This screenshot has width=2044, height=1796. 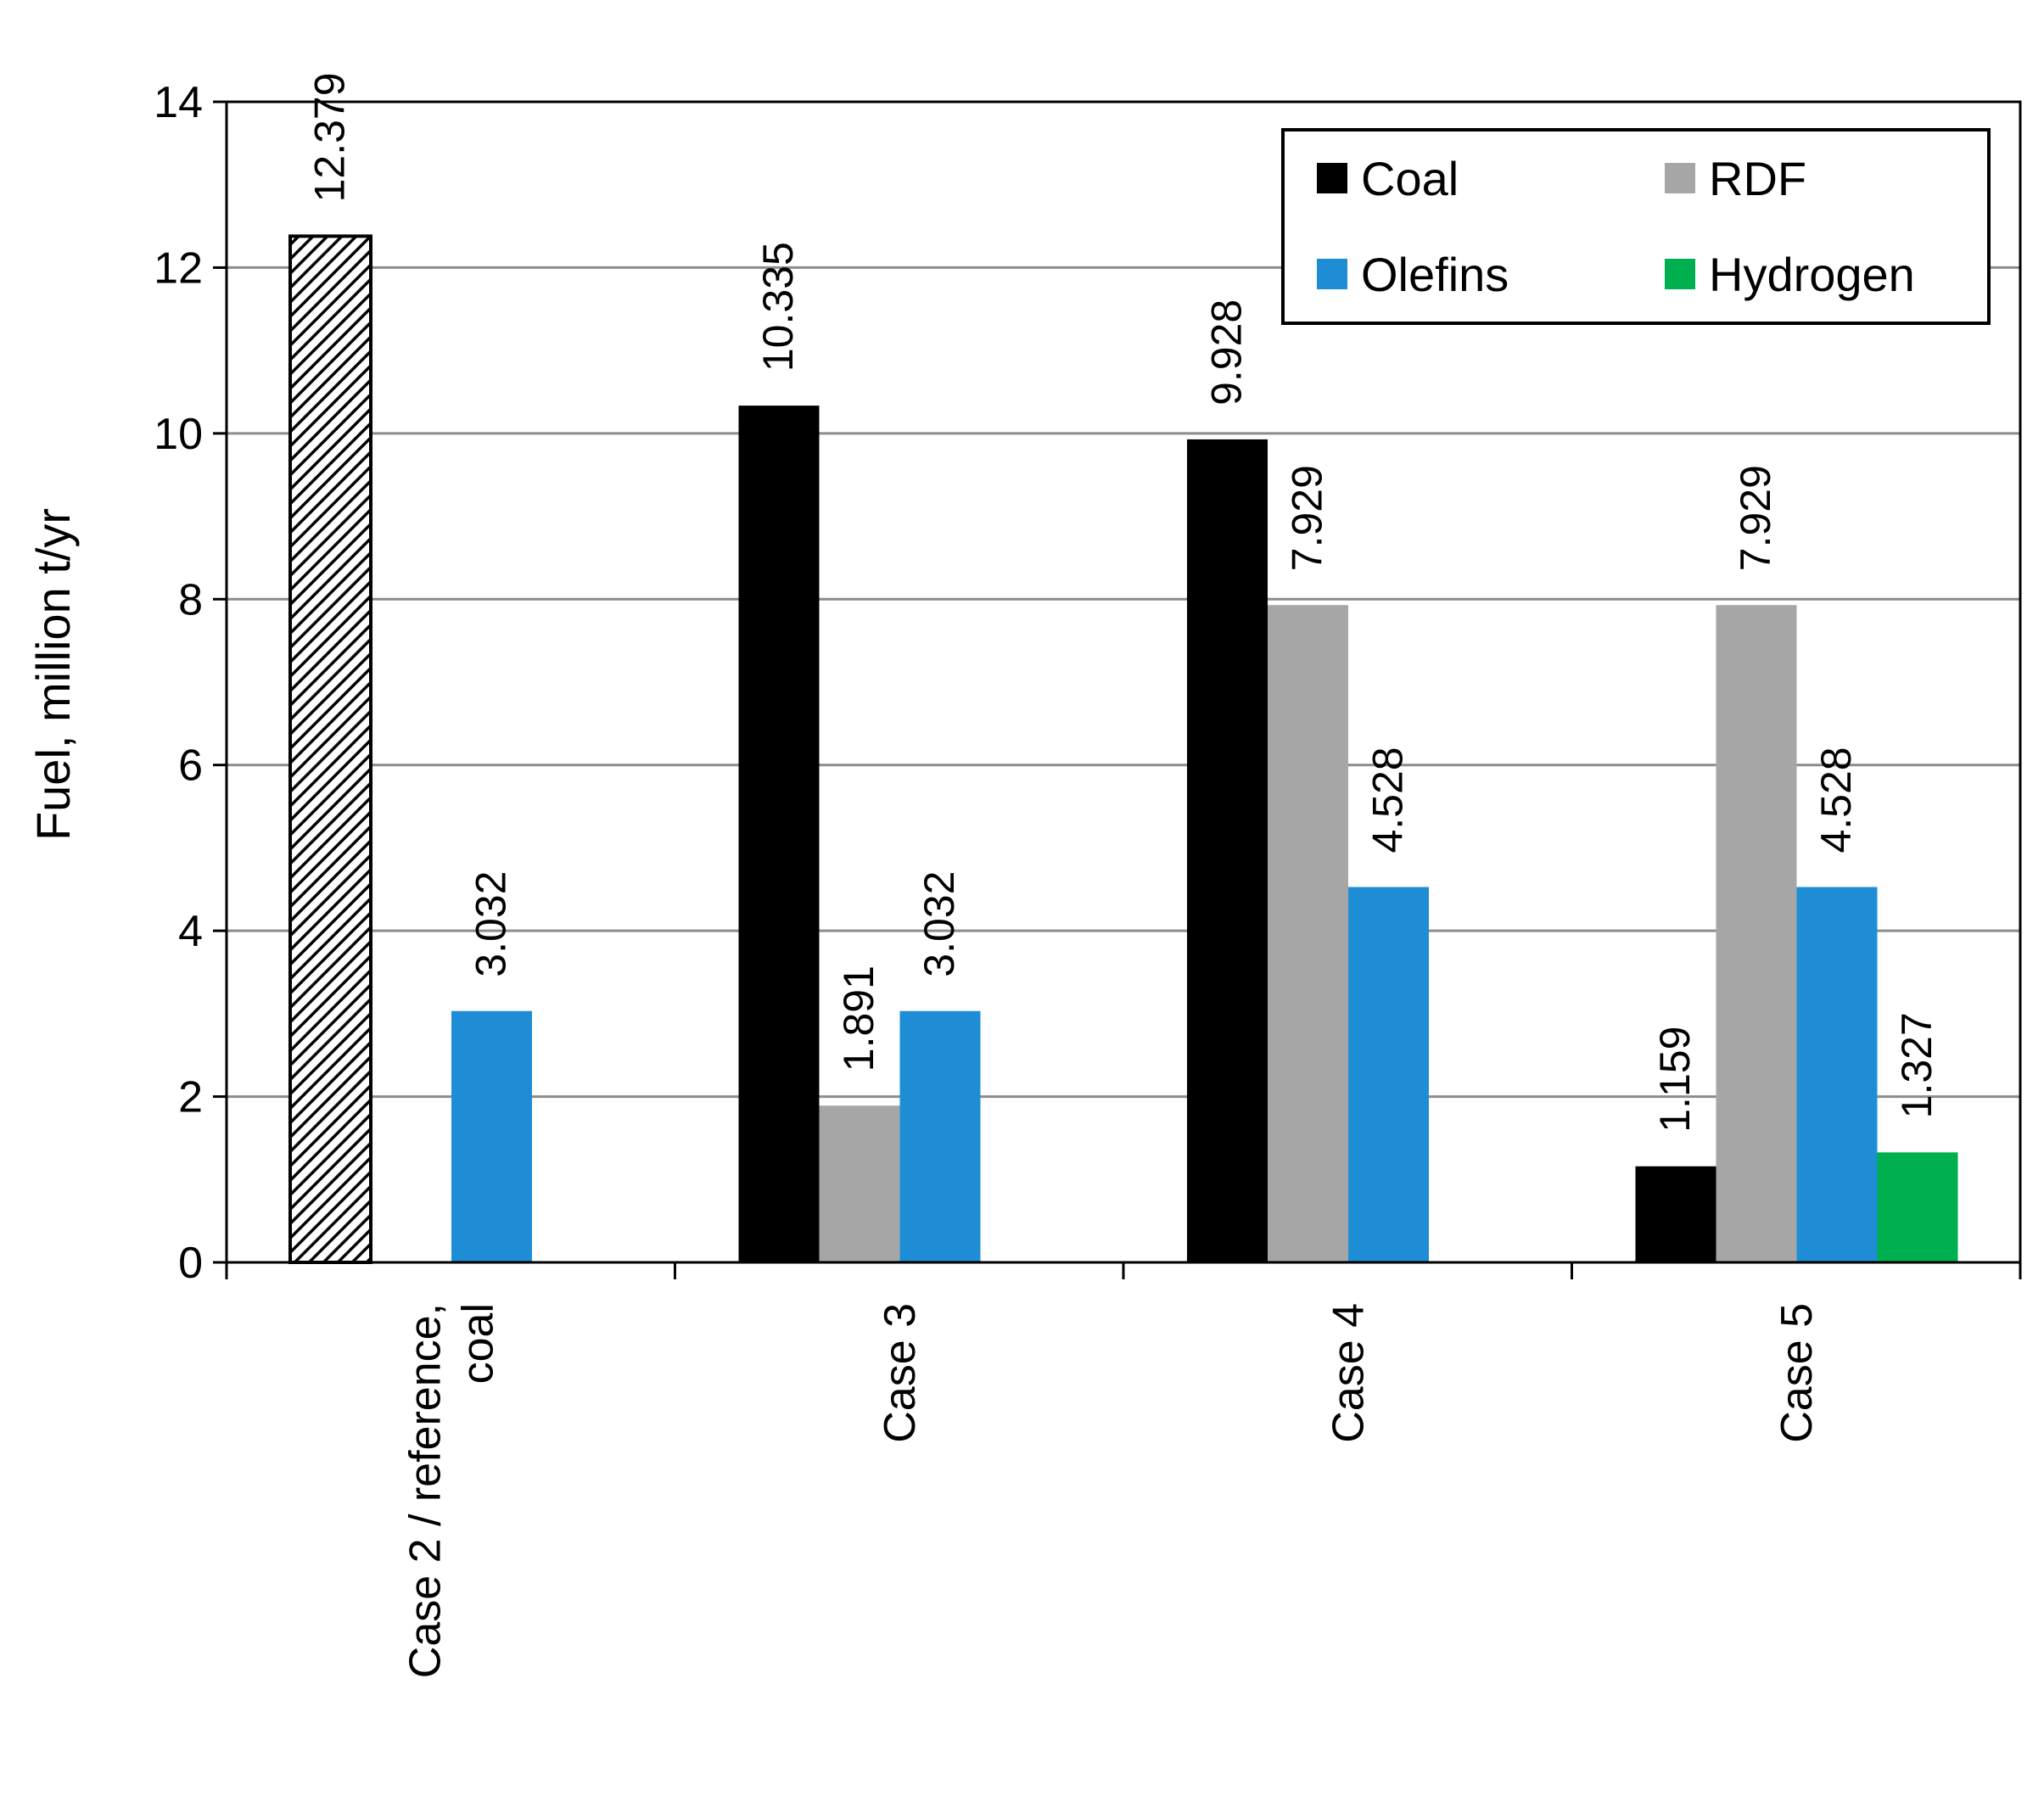 I want to click on data-label-olefins-4: 4.528, so click(x=1836, y=800).